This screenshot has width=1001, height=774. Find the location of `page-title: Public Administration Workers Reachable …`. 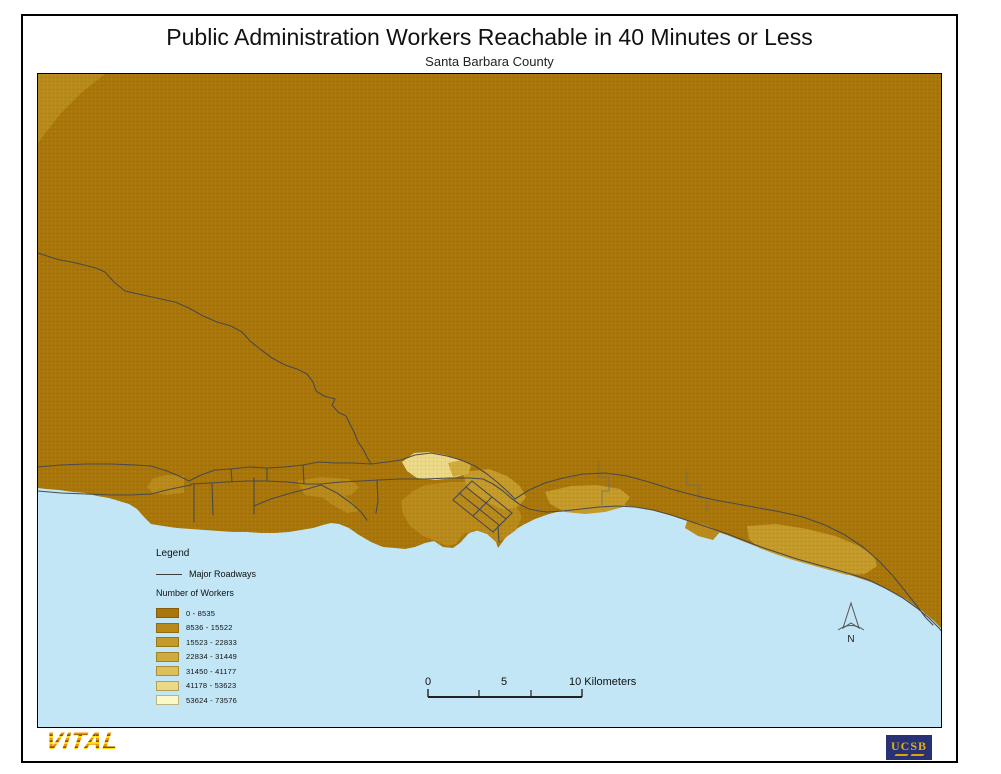

page-title: Public Administration Workers Reachable … is located at coordinates (489, 37).